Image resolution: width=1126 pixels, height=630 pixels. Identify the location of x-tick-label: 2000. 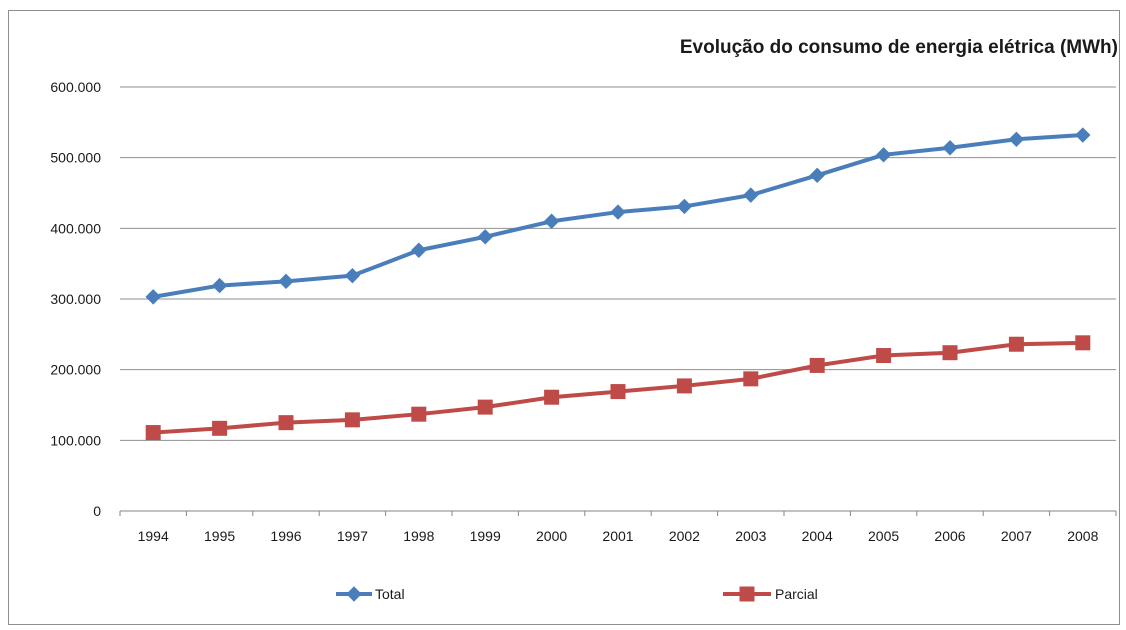
(551, 536).